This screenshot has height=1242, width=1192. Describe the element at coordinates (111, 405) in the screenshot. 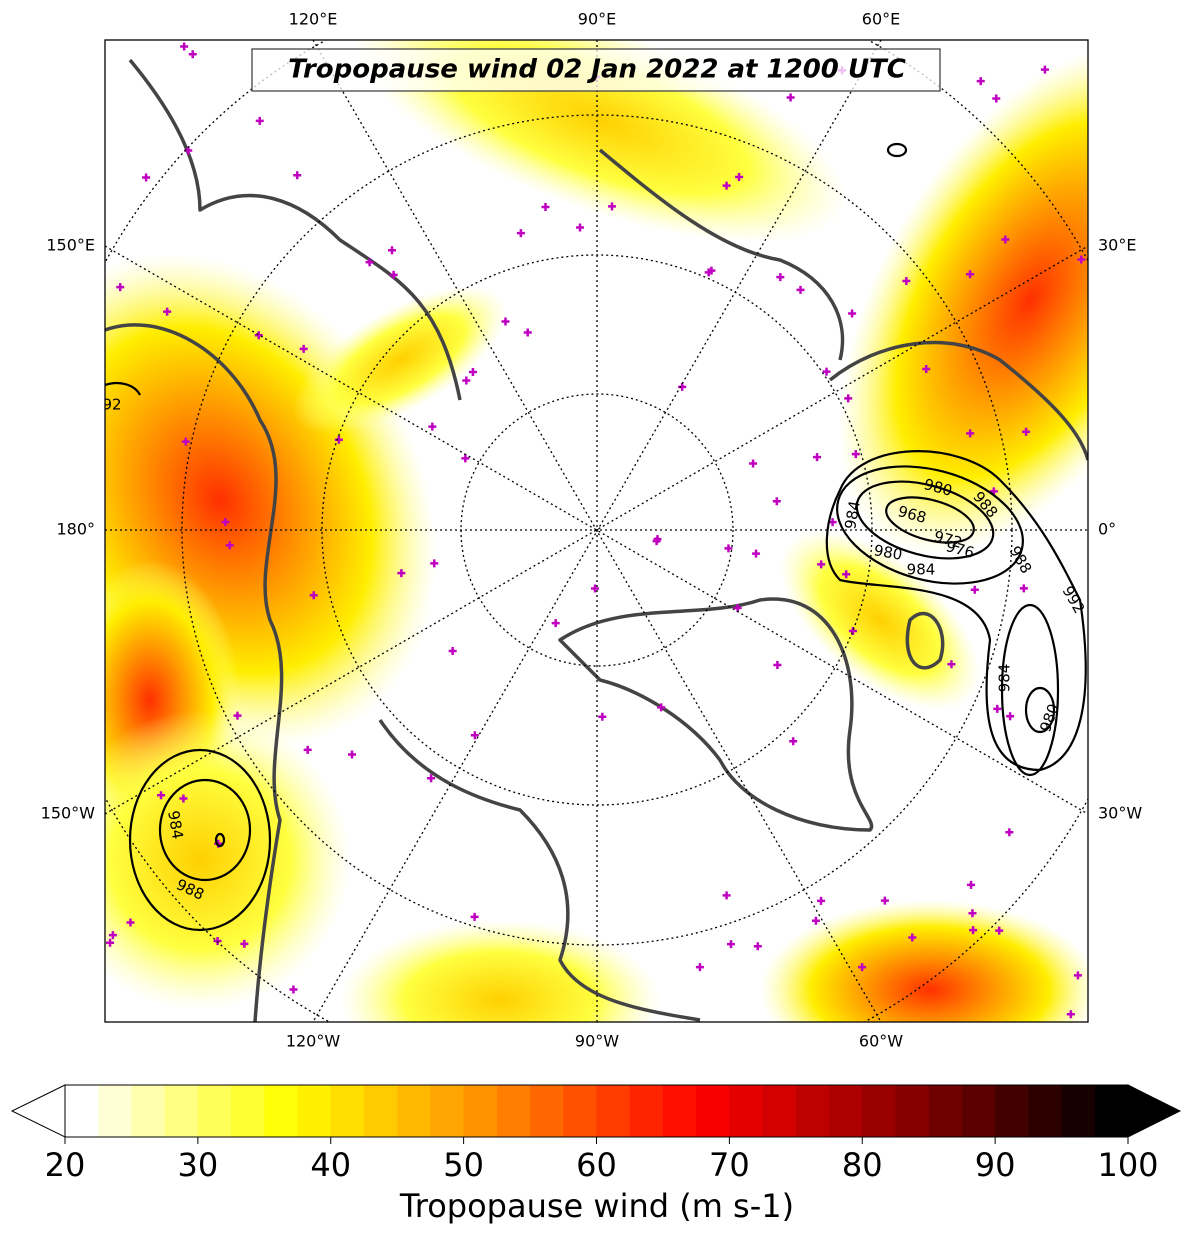

I see `contour-label: 92` at that location.